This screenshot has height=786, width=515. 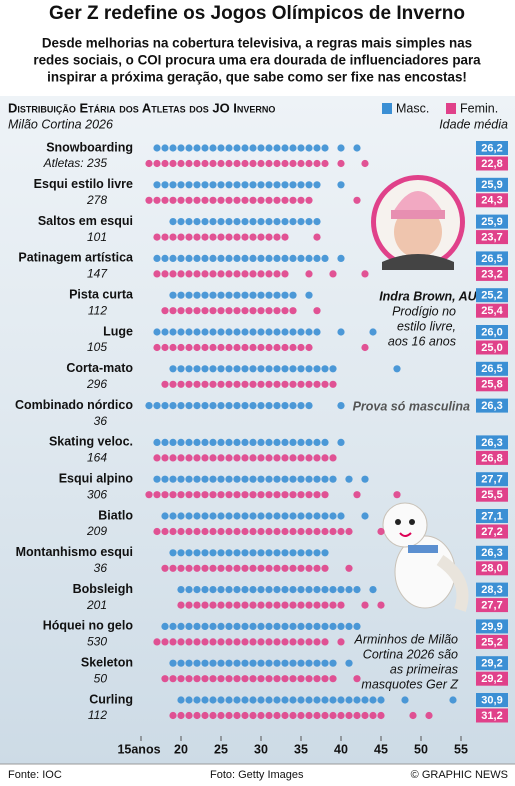 What do you see at coordinates (491, 664) in the screenshot?
I see `average-label: 29,2` at bounding box center [491, 664].